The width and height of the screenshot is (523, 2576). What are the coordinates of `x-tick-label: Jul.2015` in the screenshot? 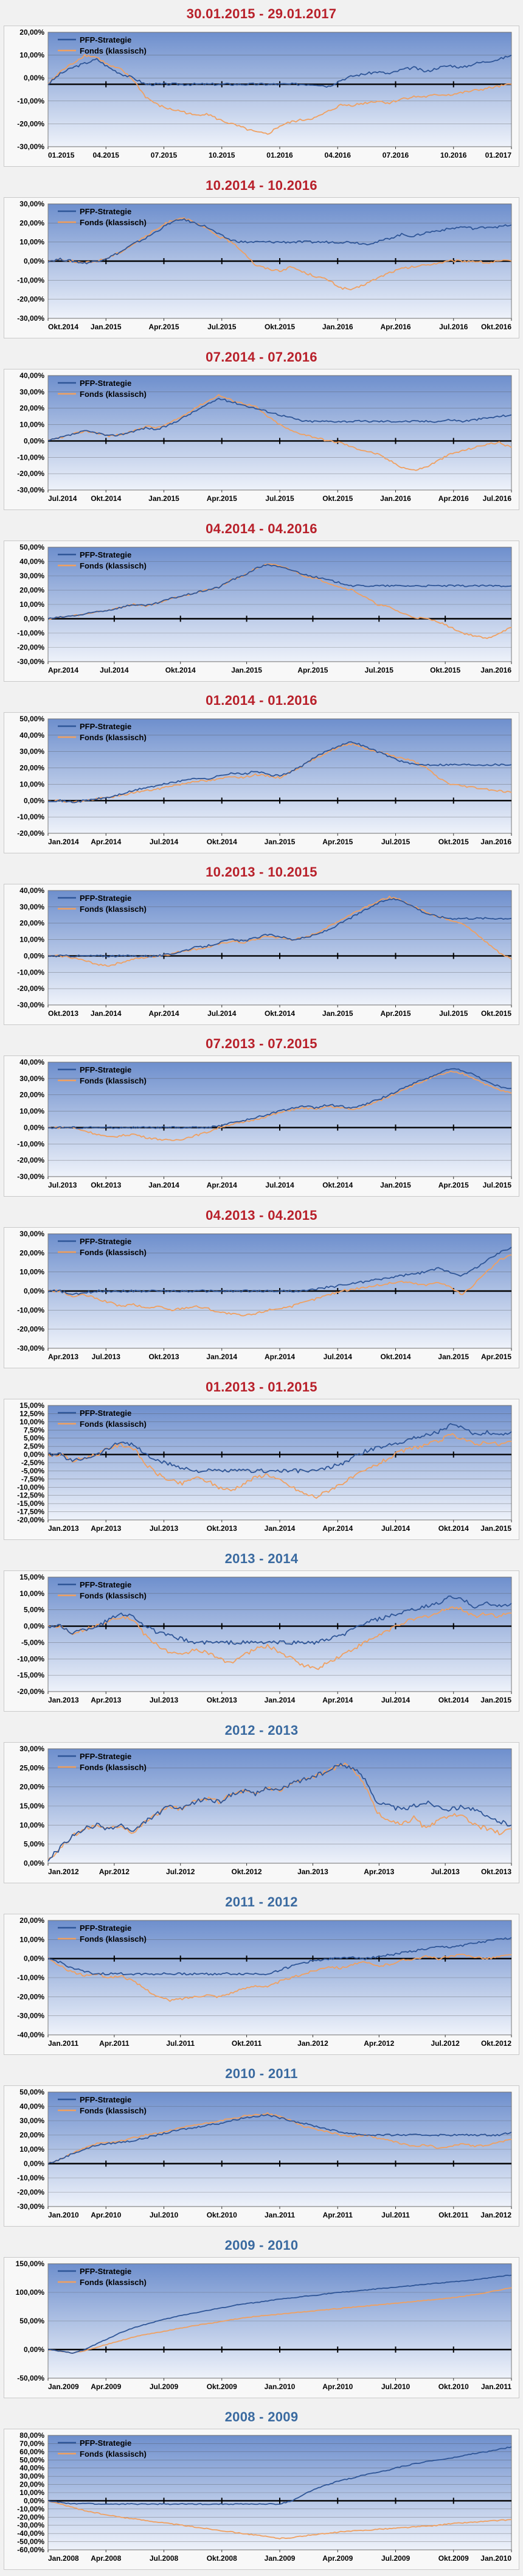 It's located at (280, 498).